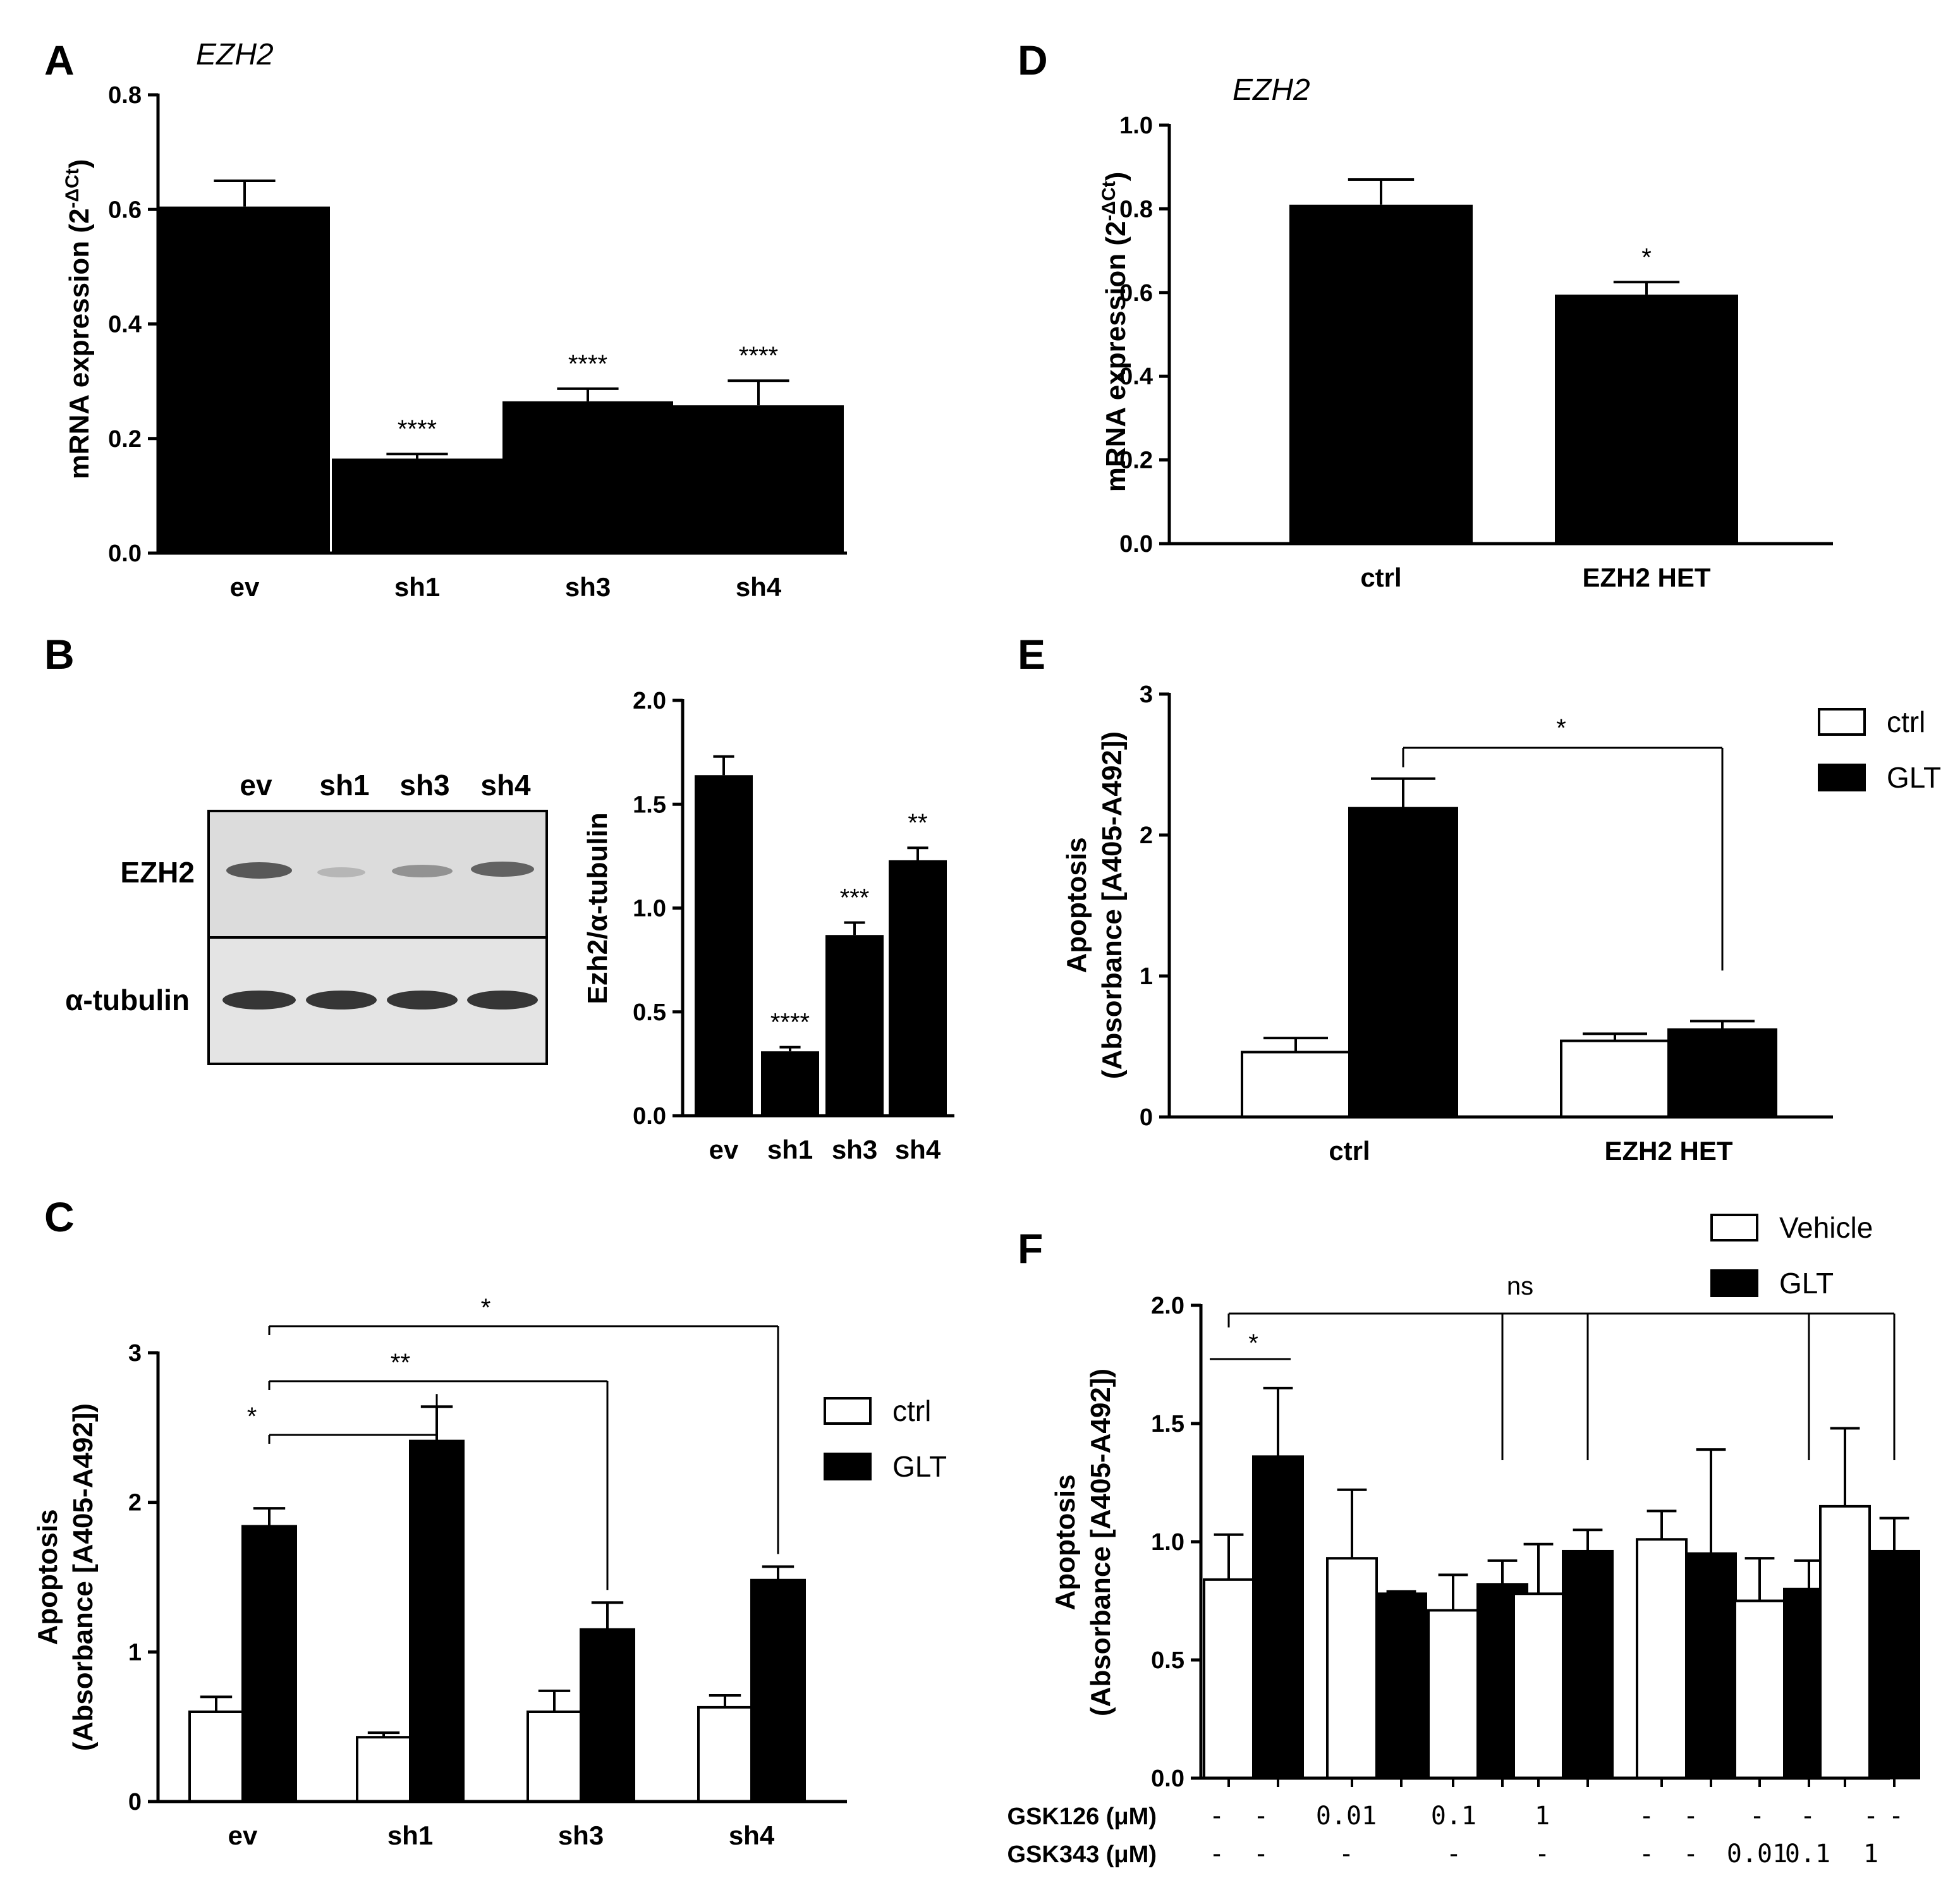 The width and height of the screenshot is (1960, 1897). What do you see at coordinates (581, 1835) in the screenshot?
I see `panel-c-x-tick-label: sh3` at bounding box center [581, 1835].